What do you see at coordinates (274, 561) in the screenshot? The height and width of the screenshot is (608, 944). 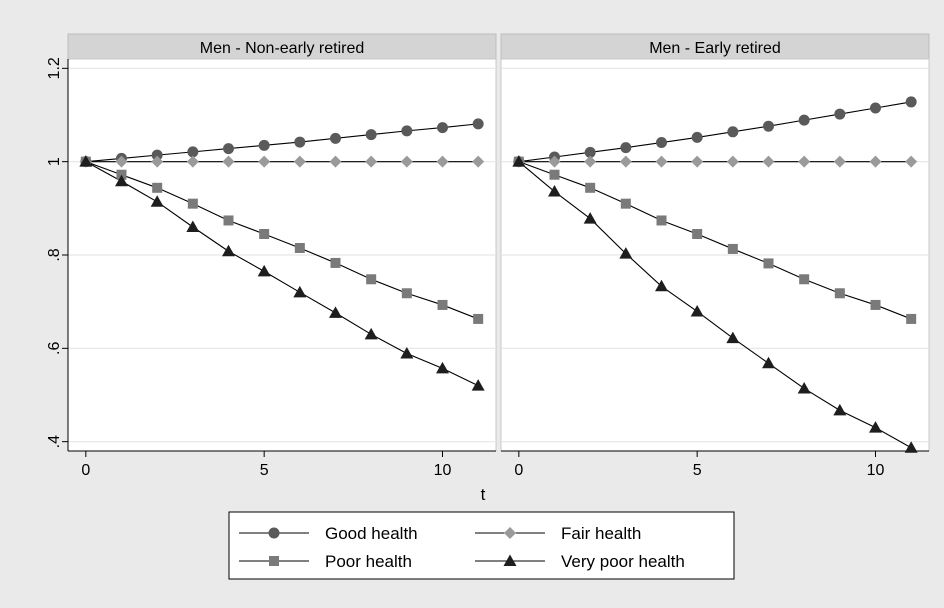 I see `legend-marker-square` at bounding box center [274, 561].